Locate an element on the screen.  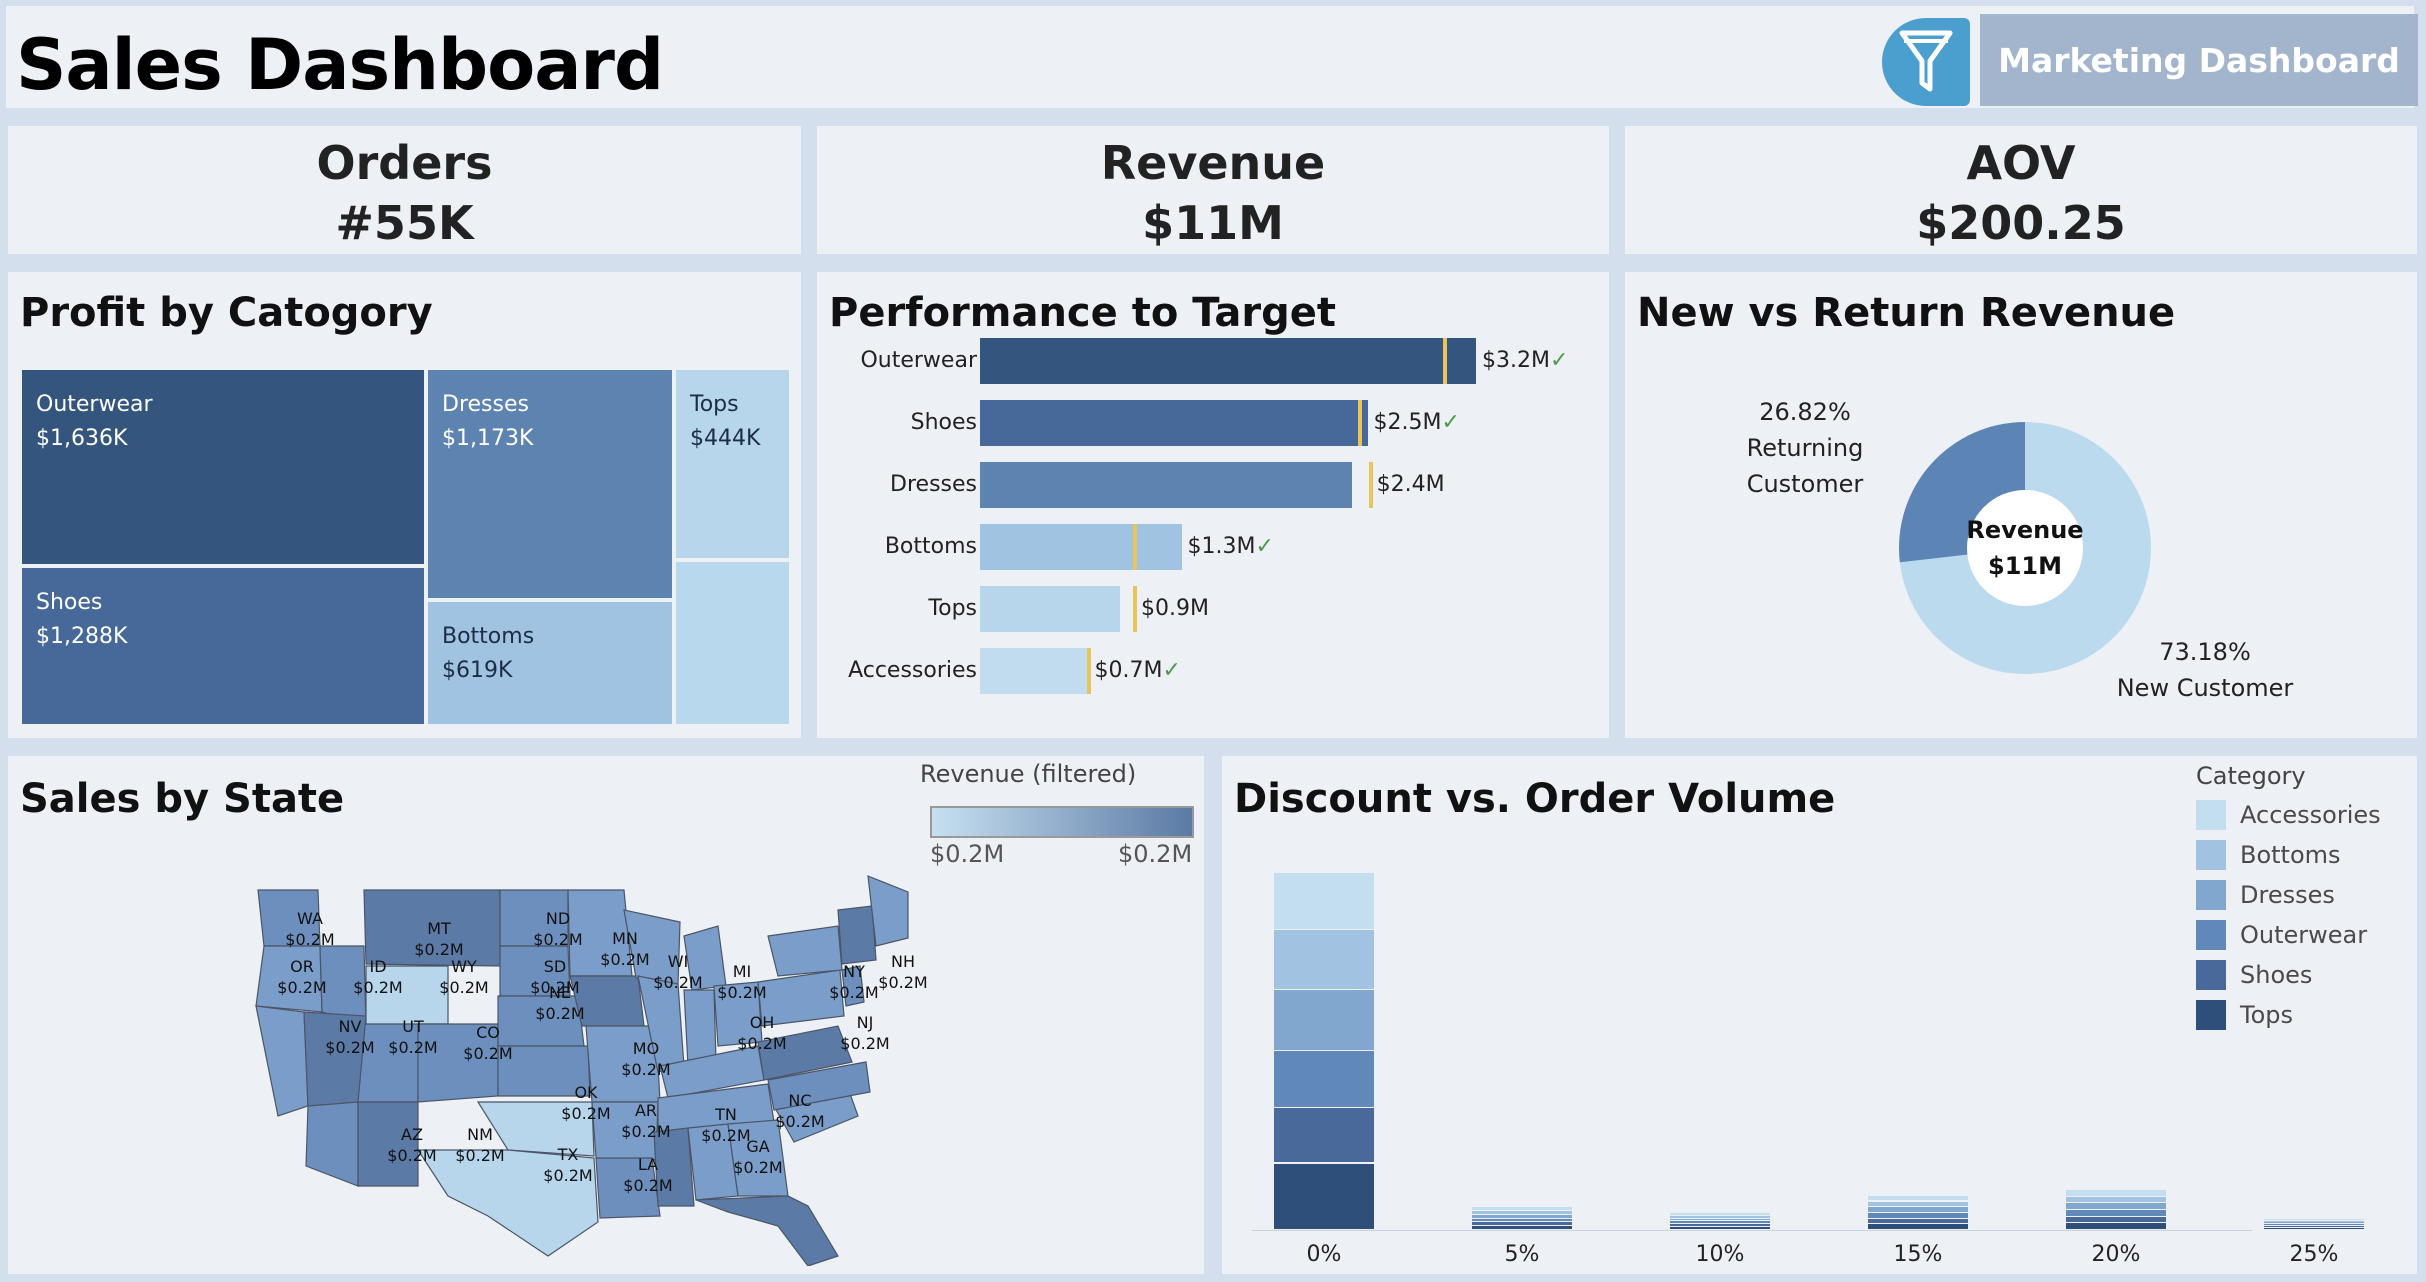
bar-dresses is located at coordinates (1166, 485).